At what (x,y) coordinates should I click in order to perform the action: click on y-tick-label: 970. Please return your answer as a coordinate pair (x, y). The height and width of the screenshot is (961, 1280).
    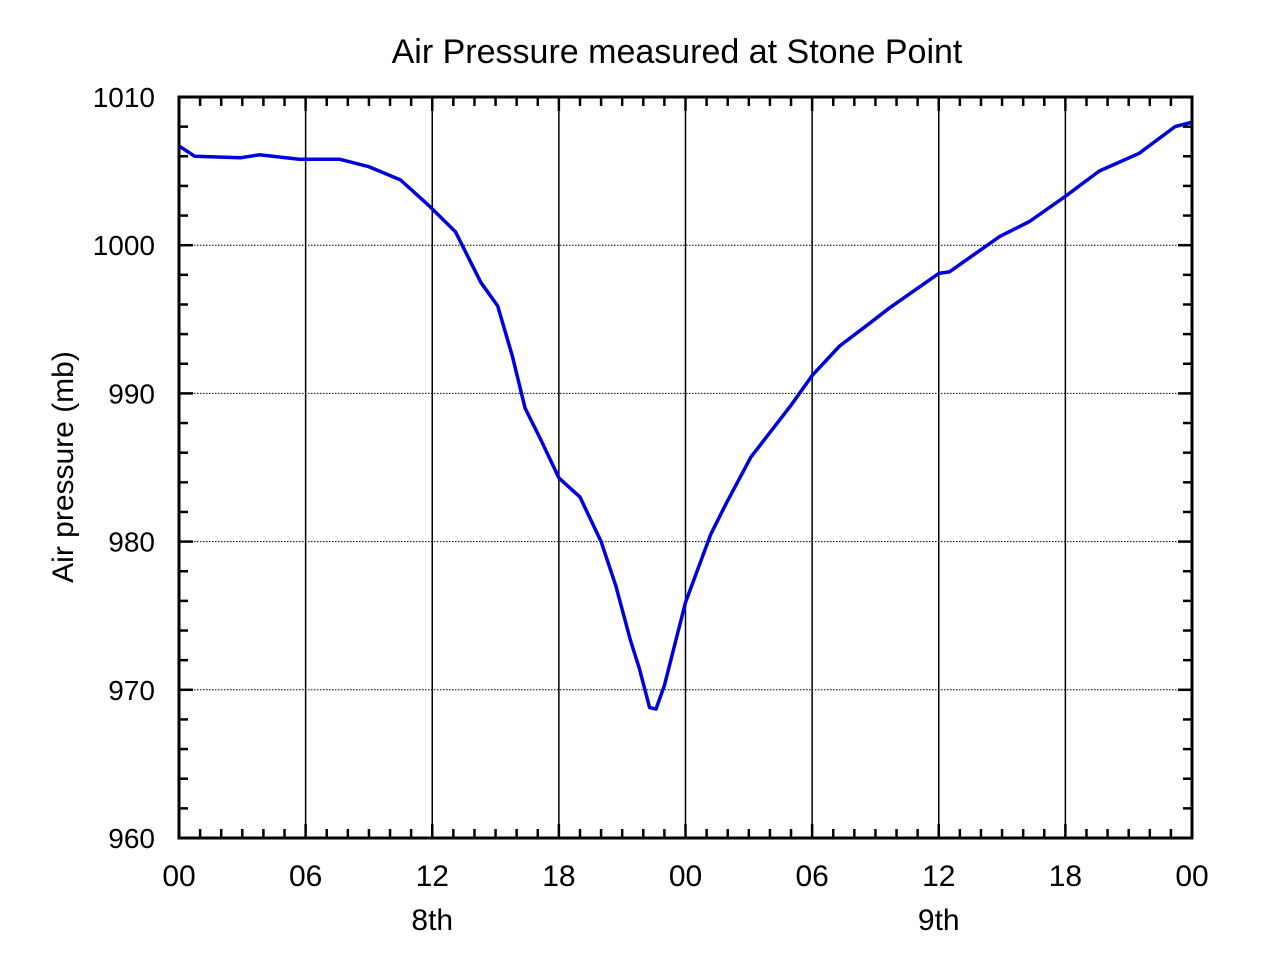
    Looking at the image, I should click on (131, 690).